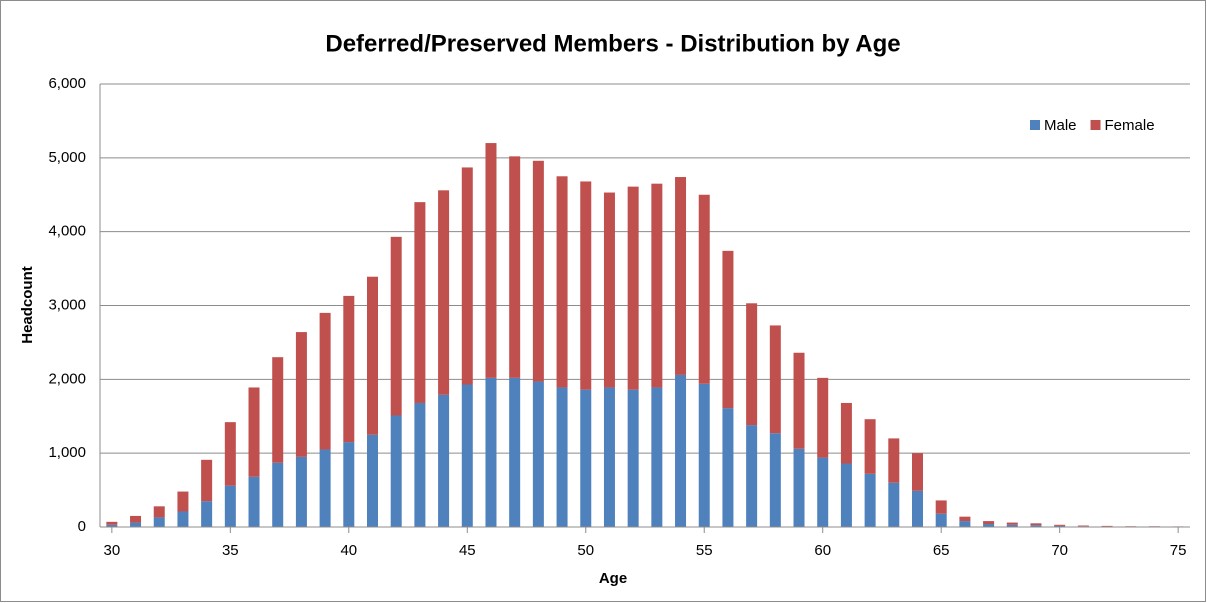 This screenshot has width=1207, height=603. I want to click on y-tick-label: 4,000, so click(67, 231).